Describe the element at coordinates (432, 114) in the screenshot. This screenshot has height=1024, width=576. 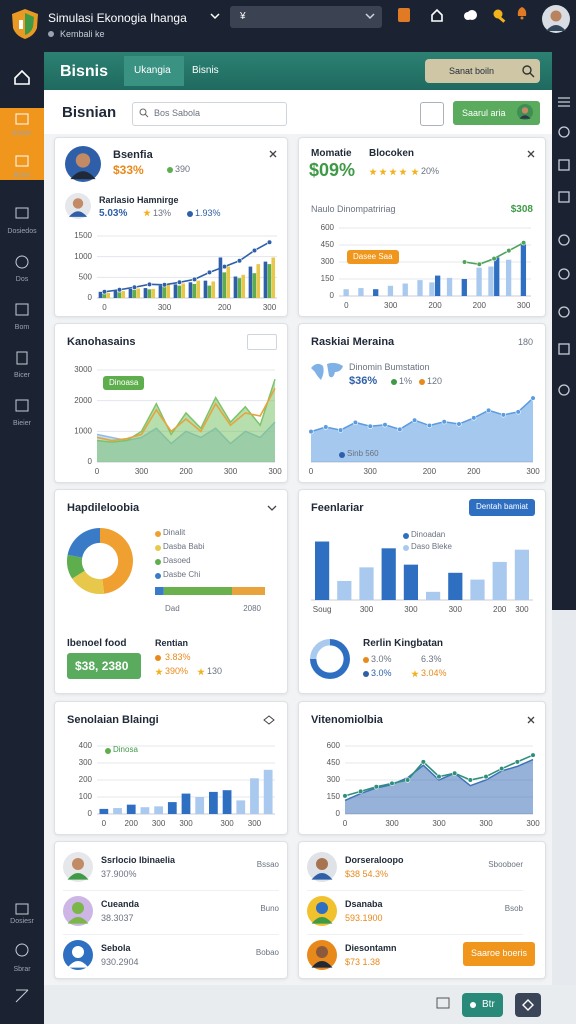
I see `square-button` at that location.